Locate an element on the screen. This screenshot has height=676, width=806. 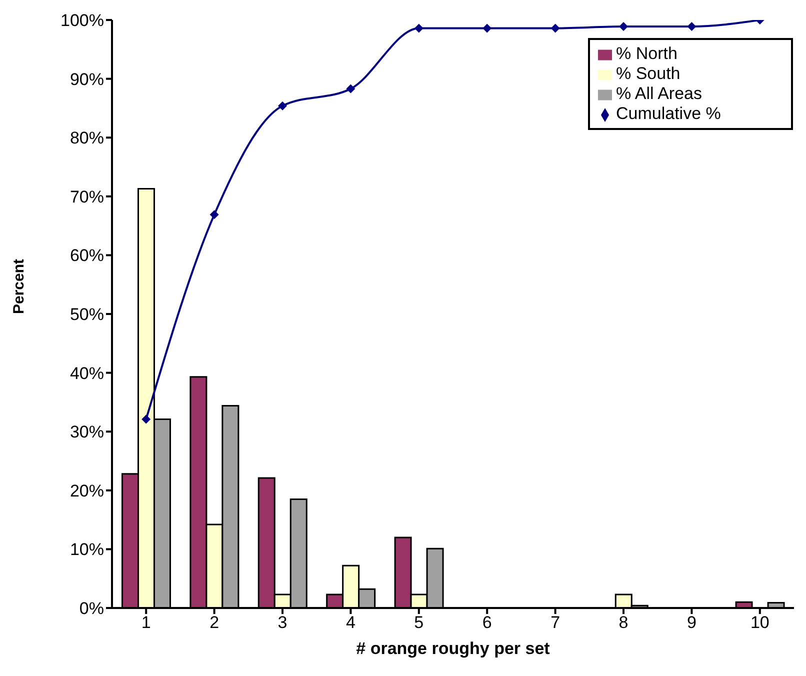
y-tick-label: 0% is located at coordinates (91, 608).